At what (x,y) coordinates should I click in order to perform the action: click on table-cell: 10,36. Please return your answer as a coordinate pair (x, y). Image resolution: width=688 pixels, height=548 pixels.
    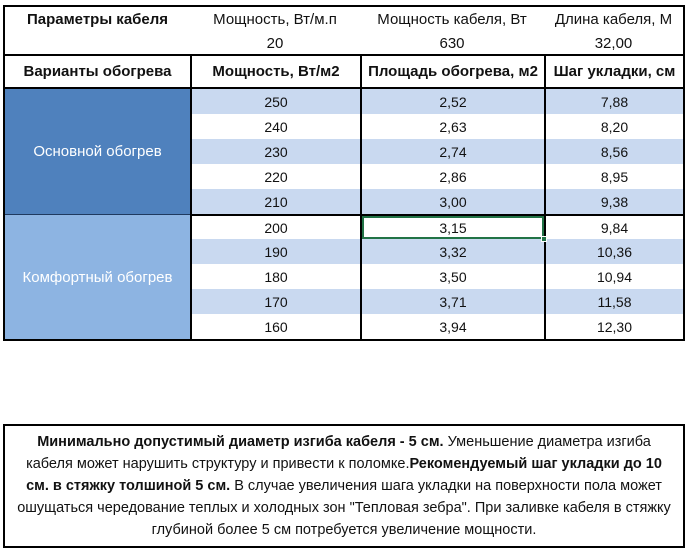
    Looking at the image, I should click on (613, 251).